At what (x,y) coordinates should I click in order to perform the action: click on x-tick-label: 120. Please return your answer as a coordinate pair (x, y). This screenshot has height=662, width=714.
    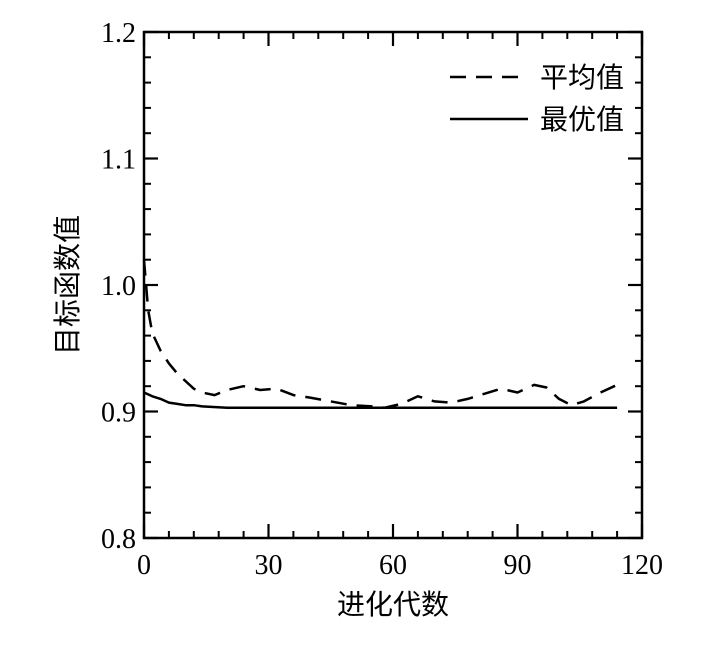
    Looking at the image, I should click on (642, 565).